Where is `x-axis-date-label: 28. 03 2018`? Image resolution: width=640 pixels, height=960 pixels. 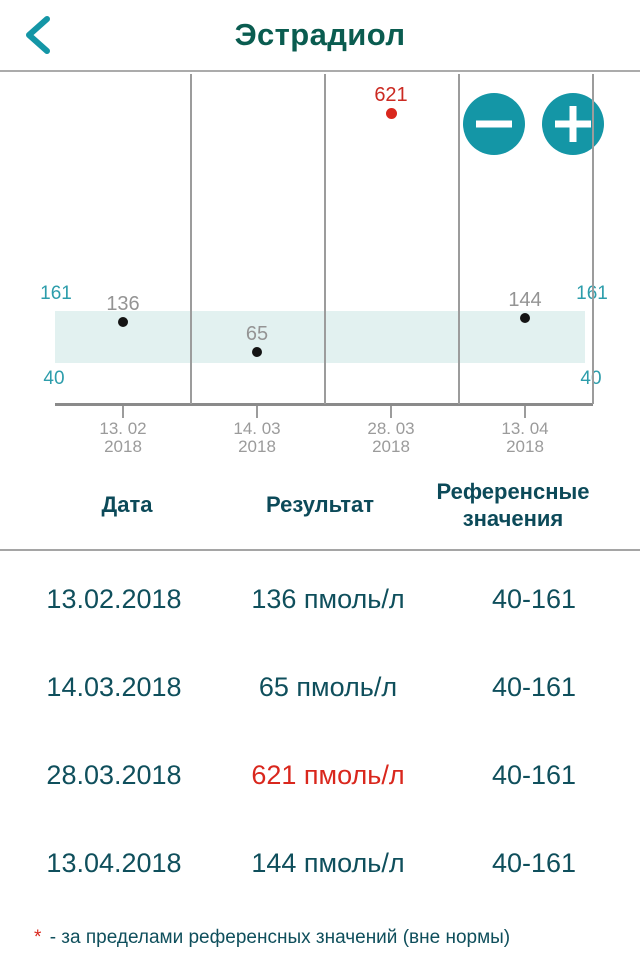 x-axis-date-label: 28. 03 2018 is located at coordinates (391, 437).